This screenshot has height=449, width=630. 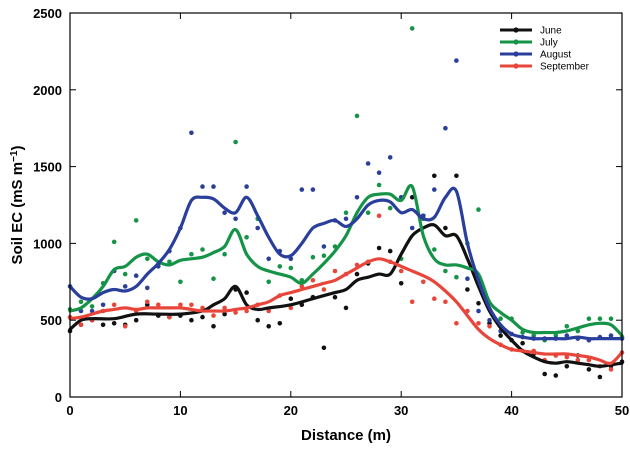 What do you see at coordinates (180, 410) in the screenshot?
I see `x-tick-label-1: 10` at bounding box center [180, 410].